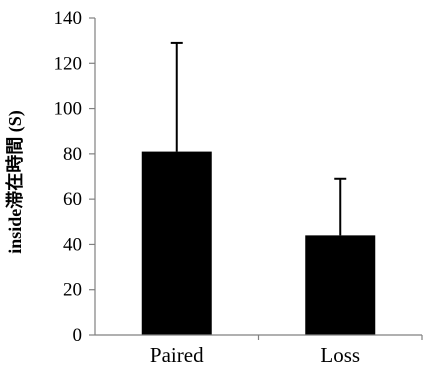 The image size is (436, 372). What do you see at coordinates (340, 355) in the screenshot?
I see `x-category-label: Loss` at bounding box center [340, 355].